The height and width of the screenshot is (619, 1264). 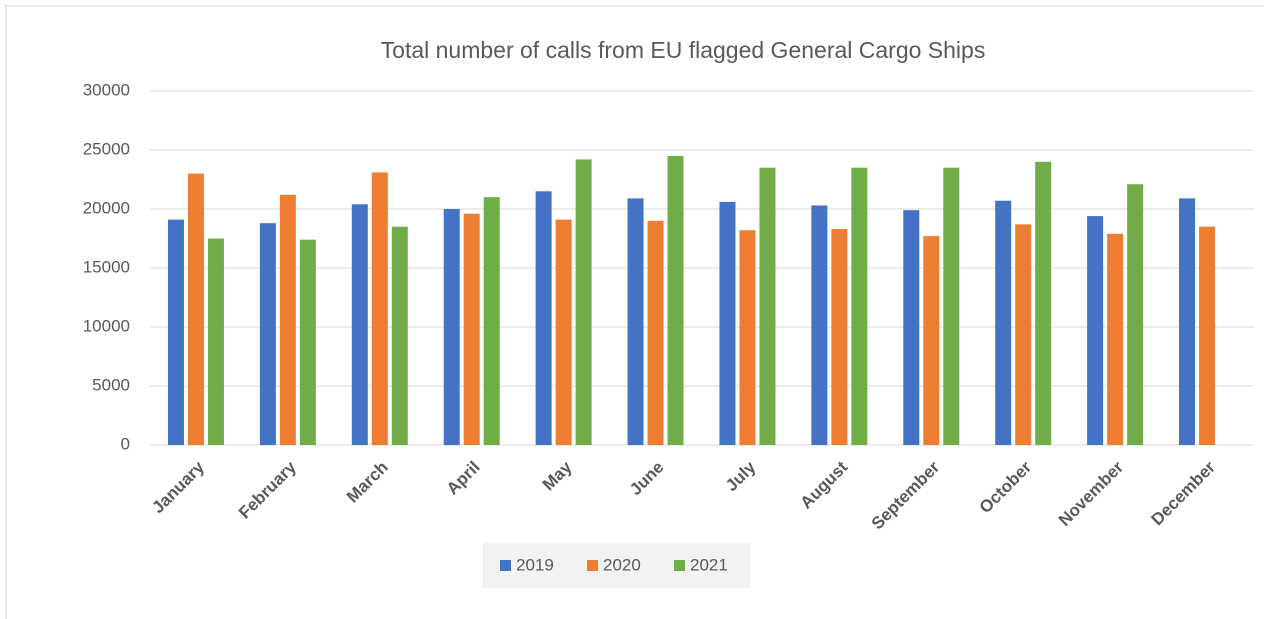 I want to click on y-tick-label: 25000, so click(x=106, y=148).